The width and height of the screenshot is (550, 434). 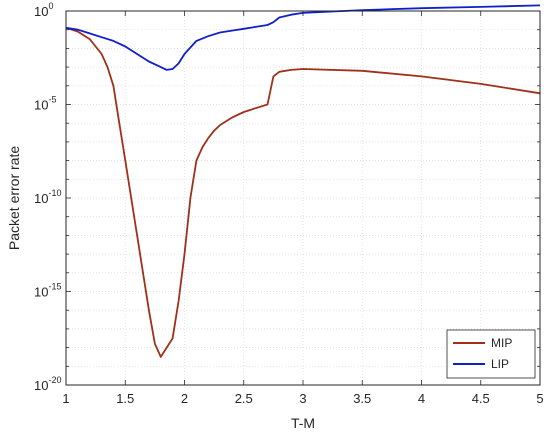 I want to click on y-axis-label: Packet error rate, so click(x=14, y=198).